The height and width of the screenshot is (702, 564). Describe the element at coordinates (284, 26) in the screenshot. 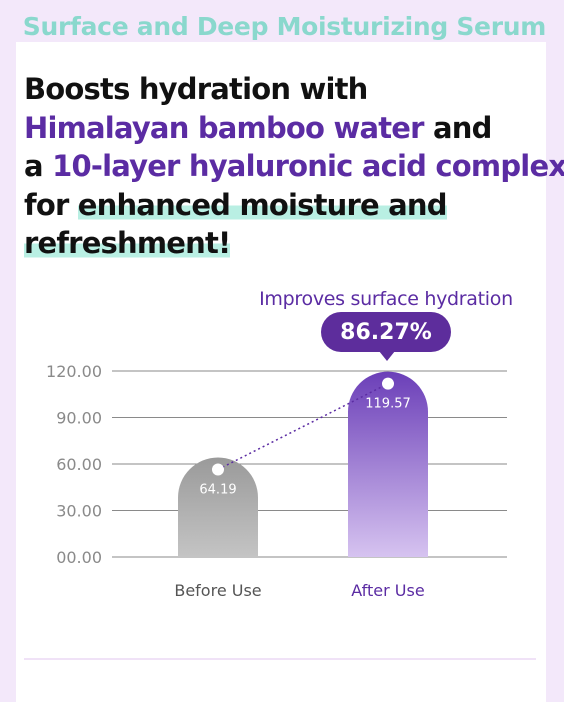

I see `product-title: Surface and Deep Moisturizing Serum` at that location.